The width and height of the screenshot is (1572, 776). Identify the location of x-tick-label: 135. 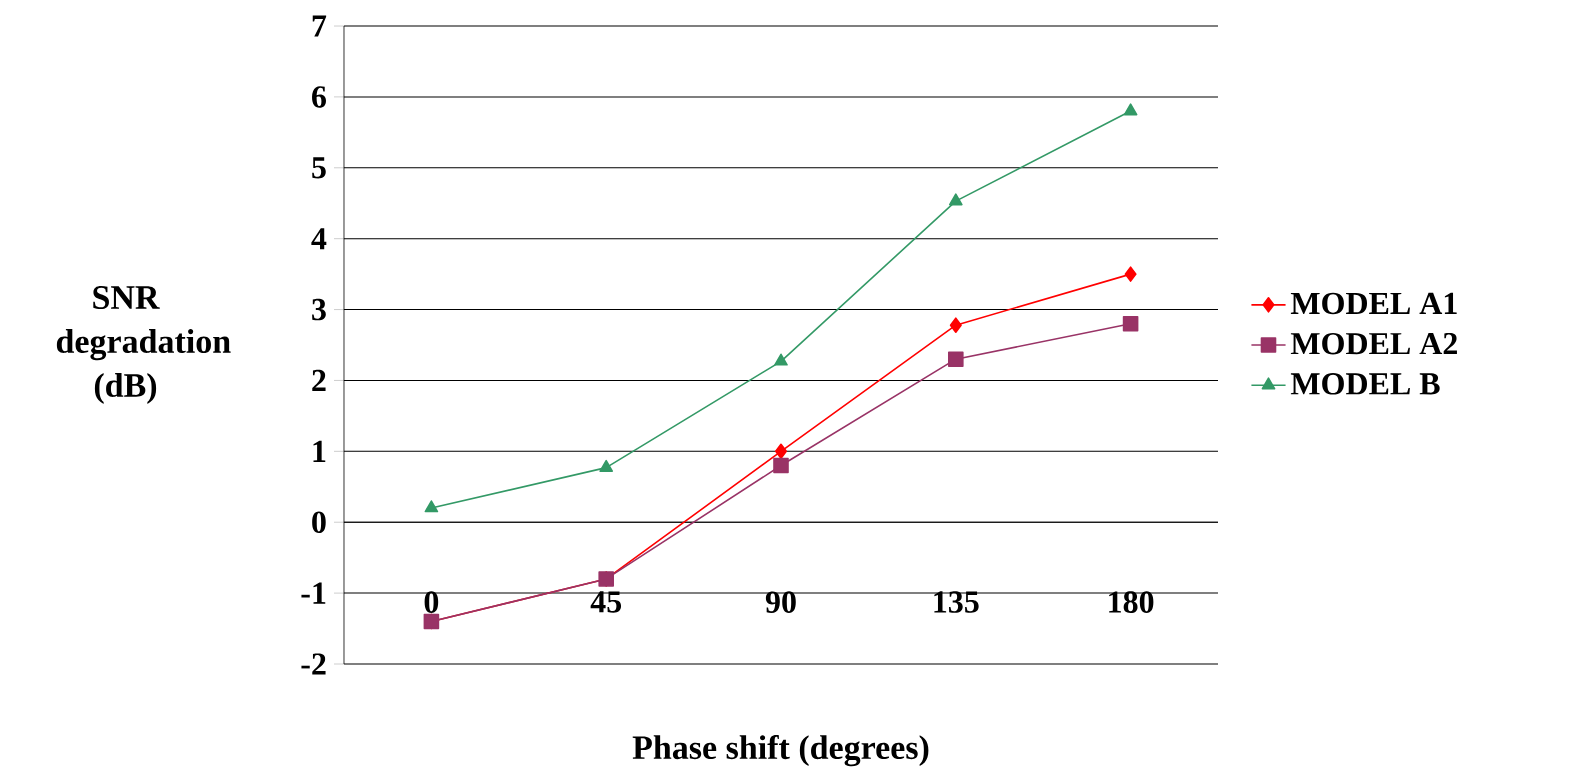
(956, 602).